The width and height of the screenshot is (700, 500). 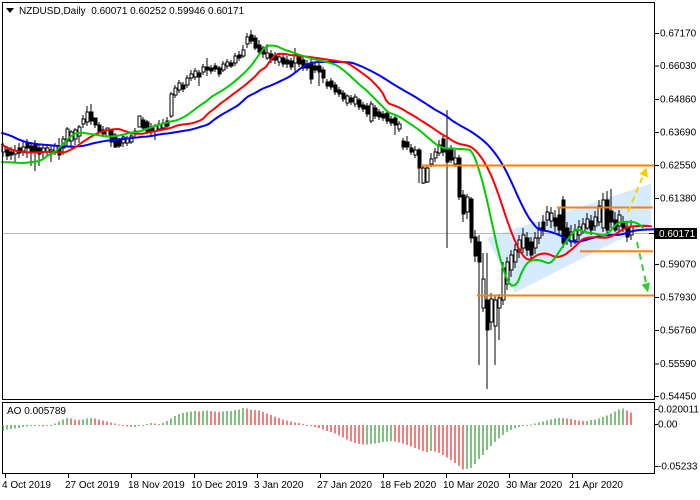 What do you see at coordinates (92, 485) in the screenshot?
I see `svg-text: 27 Oct 2019` at bounding box center [92, 485].